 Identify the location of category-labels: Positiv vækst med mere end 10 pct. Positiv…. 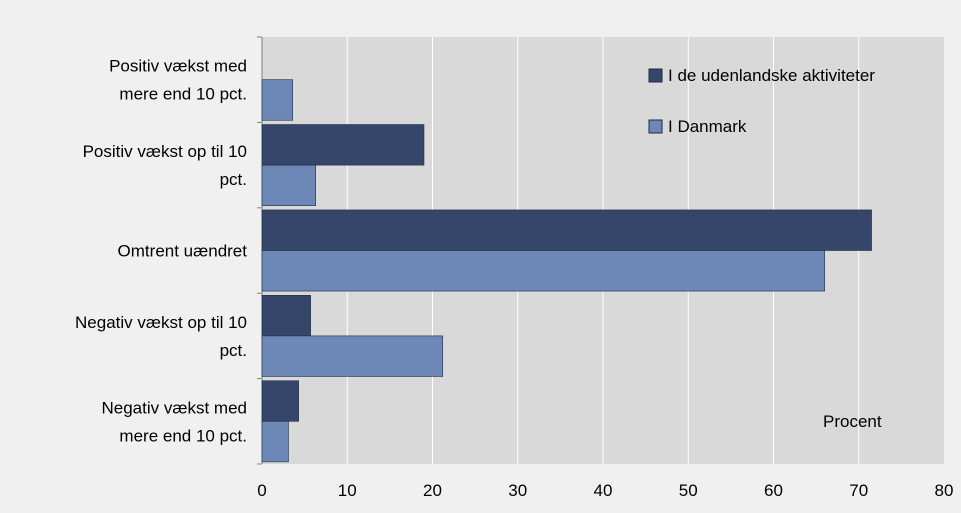
(161, 251).